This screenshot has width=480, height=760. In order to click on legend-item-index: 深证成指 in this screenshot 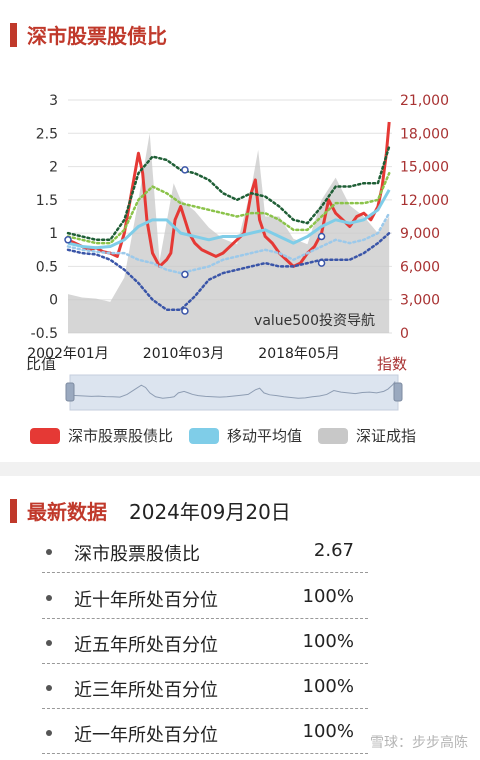, I will do `click(367, 435)`.